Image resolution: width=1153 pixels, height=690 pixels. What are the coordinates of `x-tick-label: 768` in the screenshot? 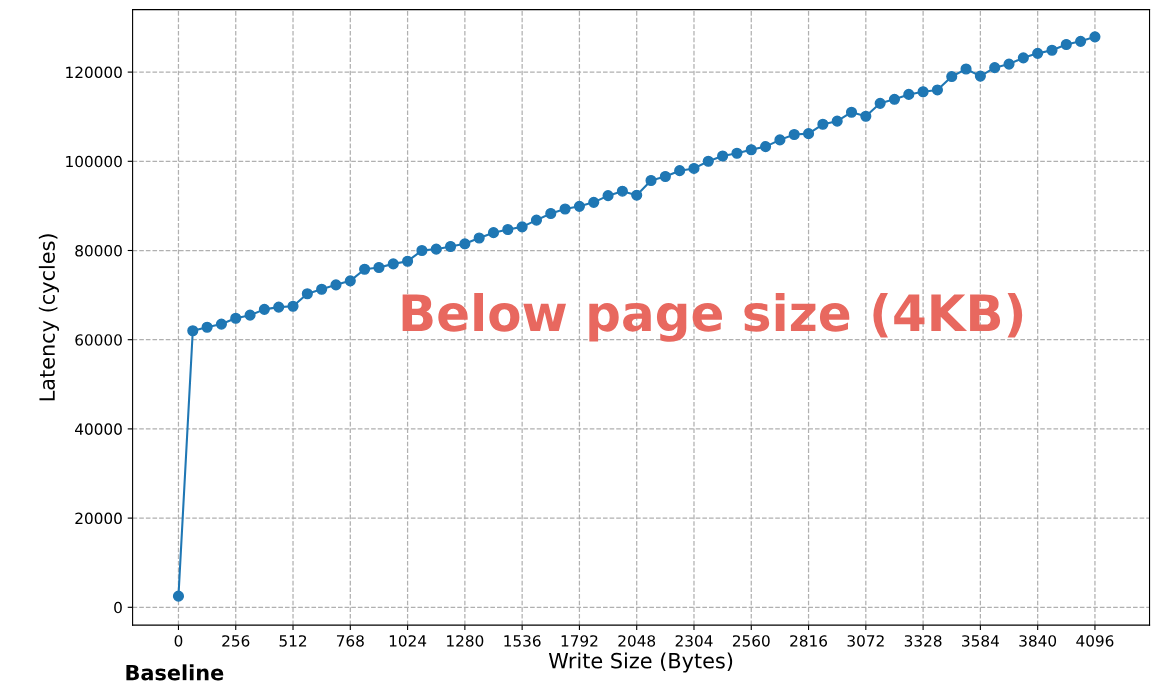 It's located at (350, 641).